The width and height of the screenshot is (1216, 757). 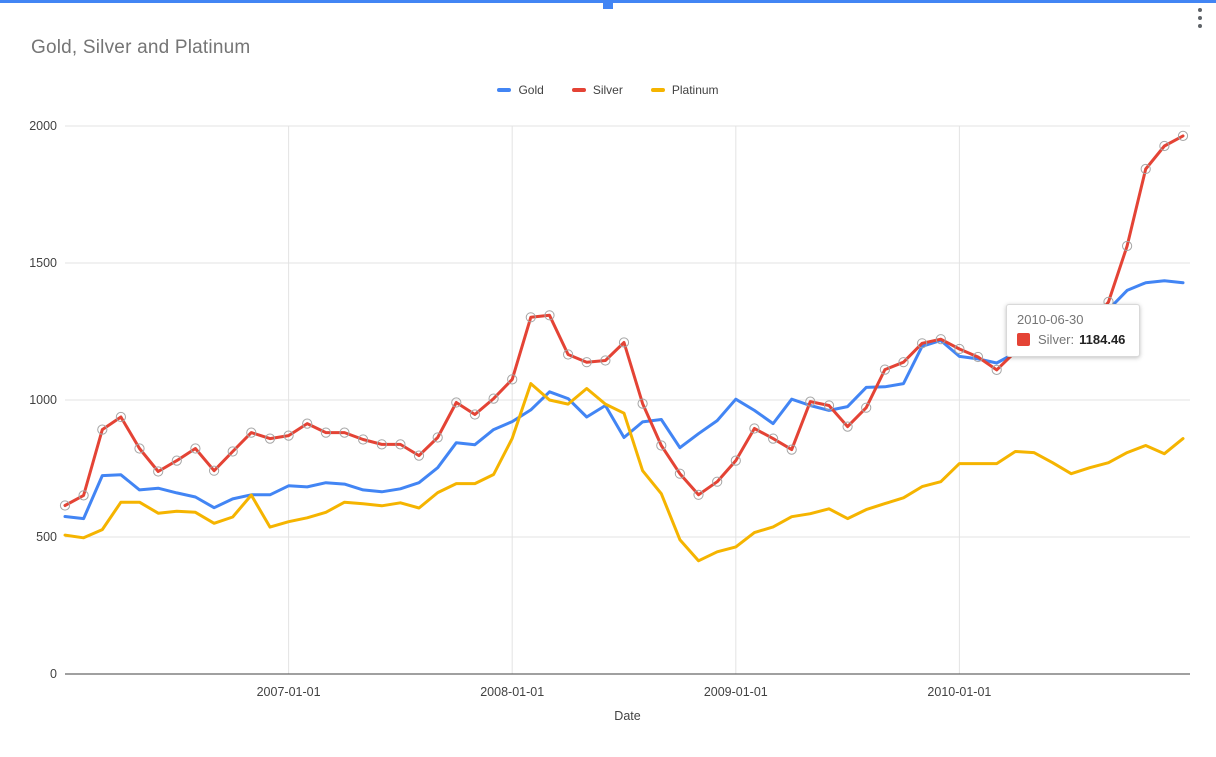 I want to click on legend-label: Platinum, so click(x=695, y=90).